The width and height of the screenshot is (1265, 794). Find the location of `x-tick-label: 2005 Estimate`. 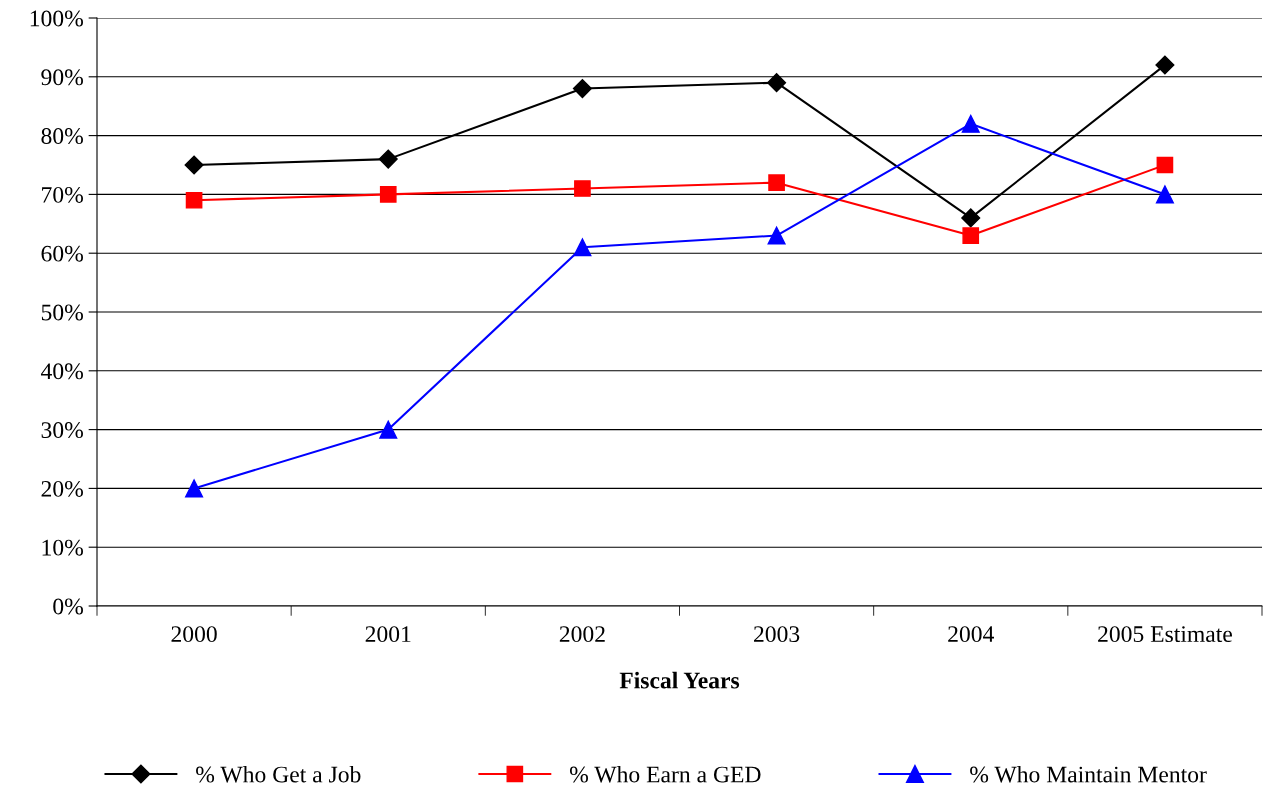

x-tick-label: 2005 Estimate is located at coordinates (1165, 634).